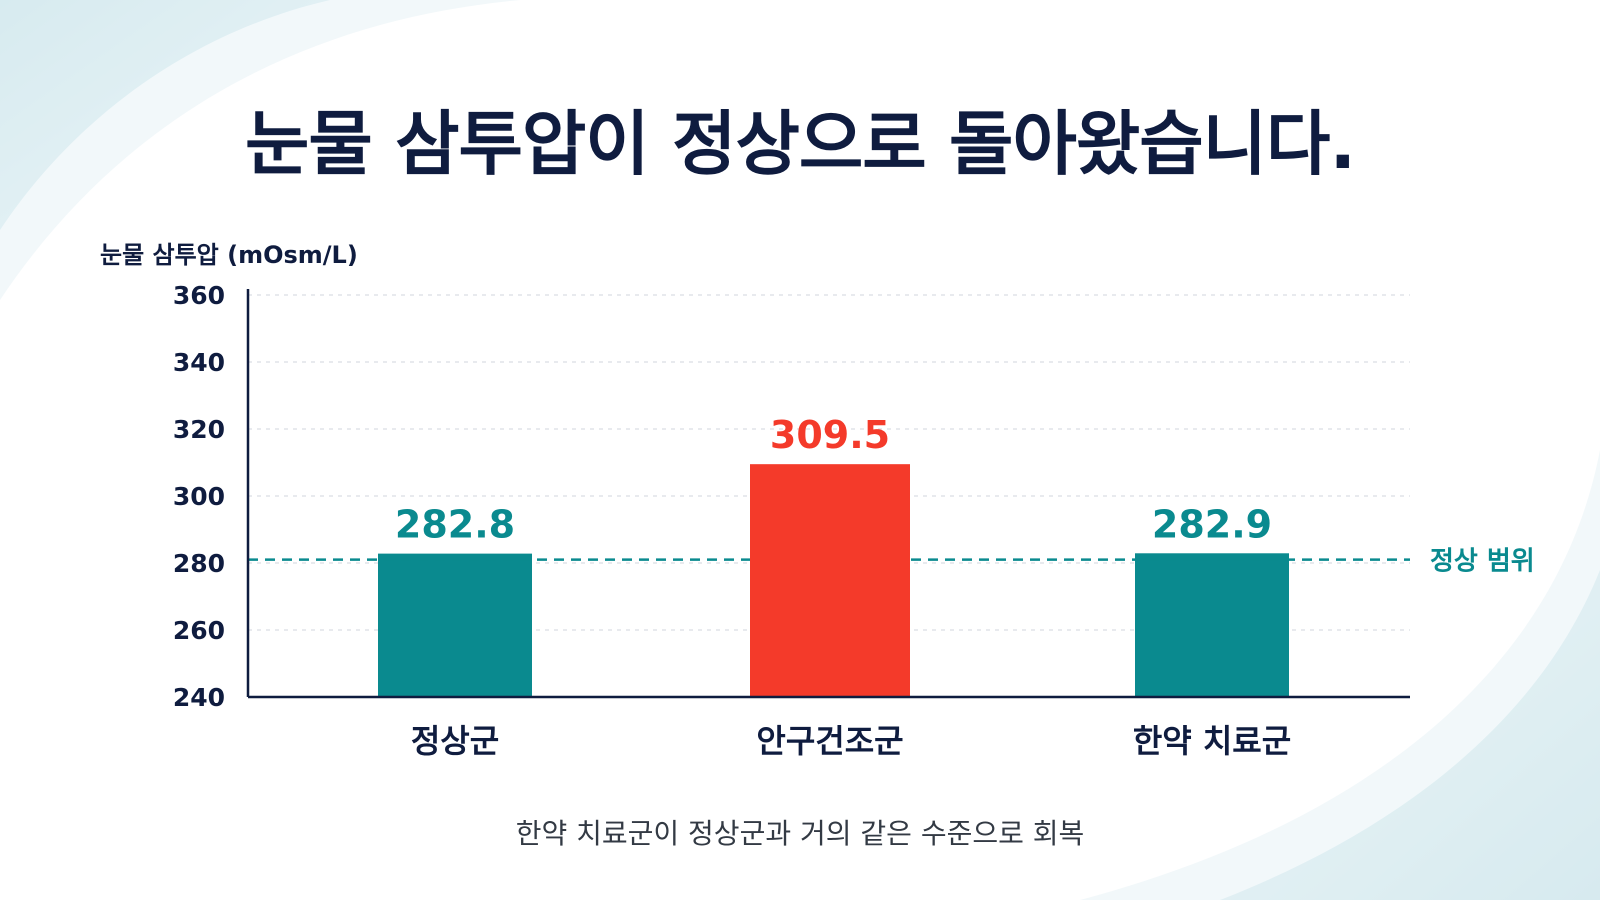  I want to click on y-tick-label: 260, so click(199, 630).